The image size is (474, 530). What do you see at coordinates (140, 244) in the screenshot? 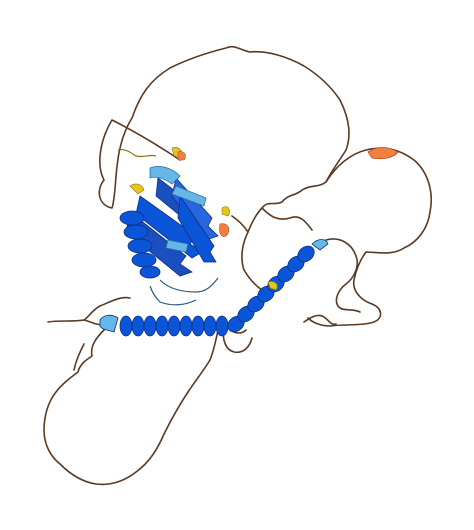
I see `domain-helix` at bounding box center [140, 244].